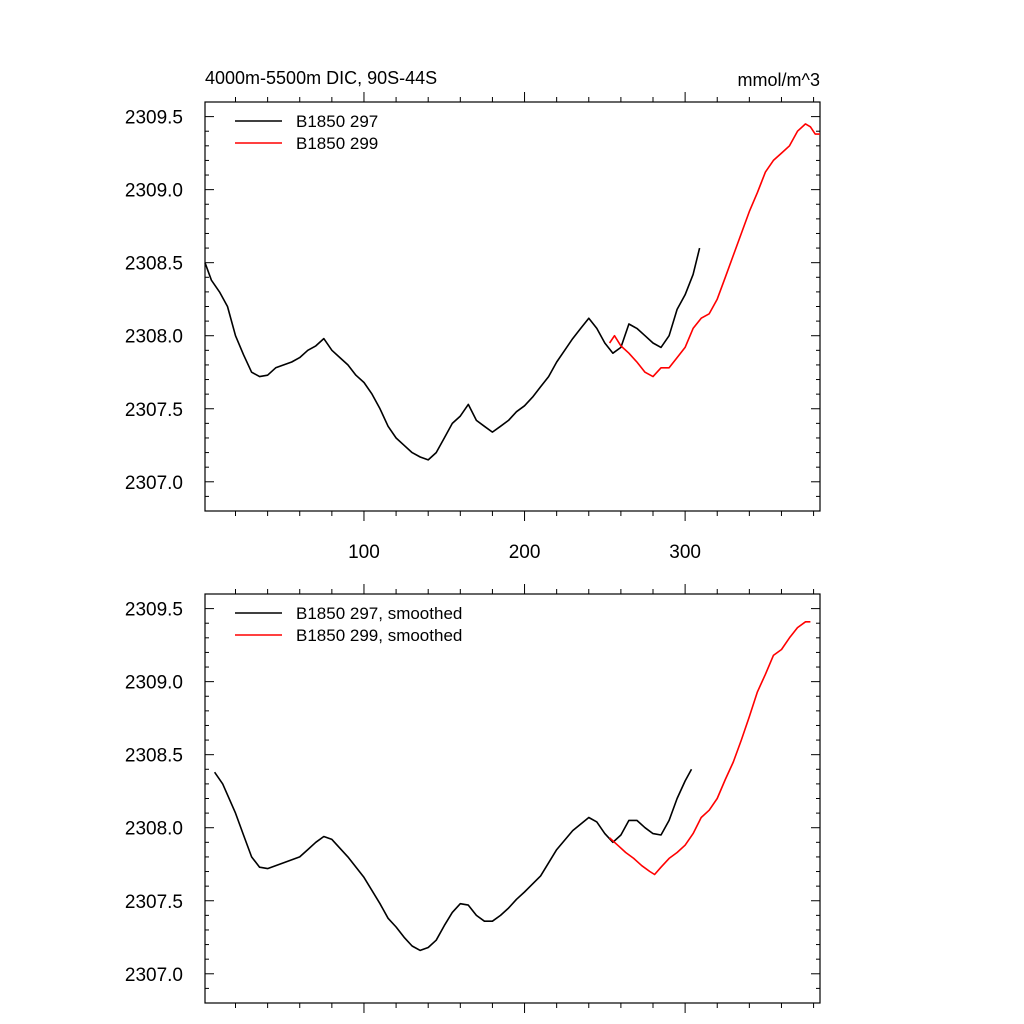 The height and width of the screenshot is (1024, 1024). Describe the element at coordinates (364, 552) in the screenshot. I see `x-tick-label: 100` at that location.